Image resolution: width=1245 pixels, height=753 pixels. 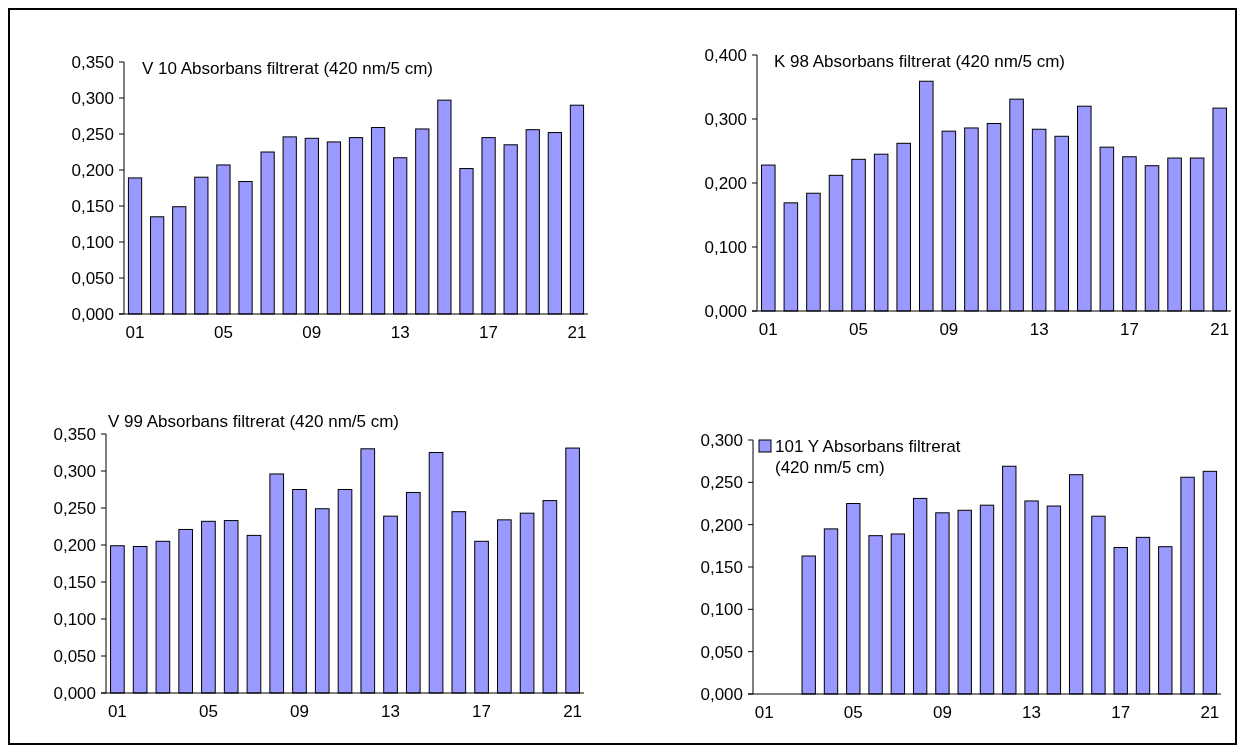 What do you see at coordinates (868, 457) in the screenshot?
I see `legend-label: 101 Y Absorbans filtrerat (420 nm/5 cm)` at bounding box center [868, 457].